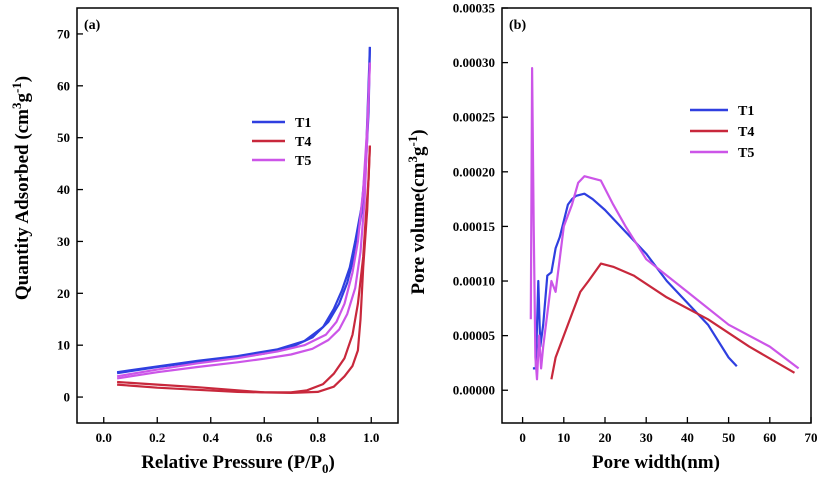  Describe the element at coordinates (769, 437) in the screenshot. I see `panel-b-x-tick-label: 60` at that location.